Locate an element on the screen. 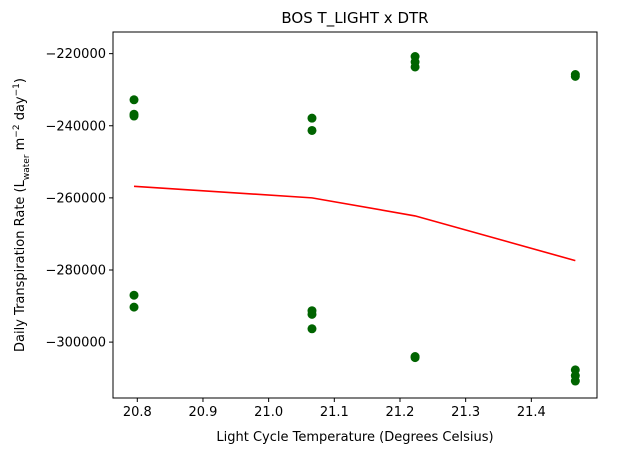 The image size is (617, 457). x-tick-label: 20.9 is located at coordinates (202, 412).